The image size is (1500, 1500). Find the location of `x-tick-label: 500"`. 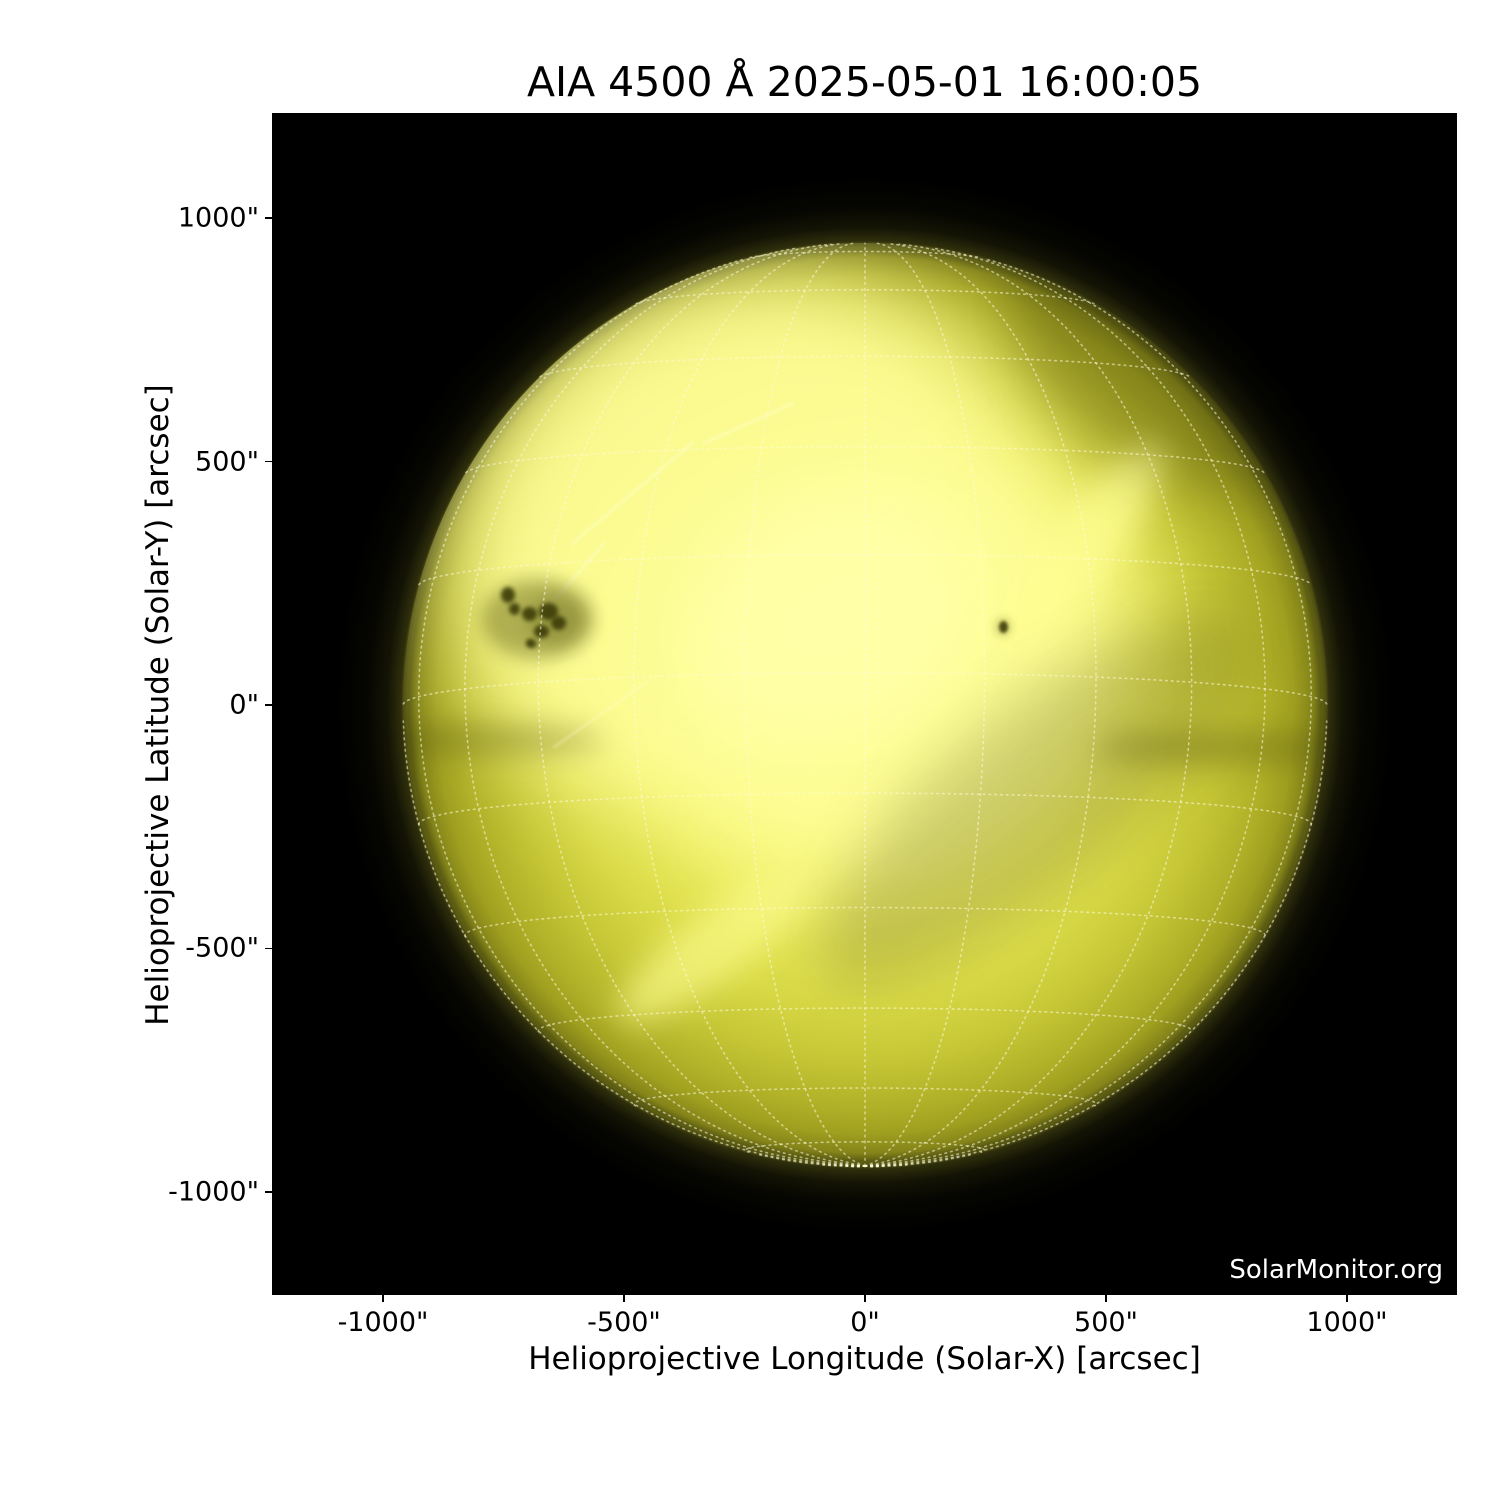

x-tick-label: 500" is located at coordinates (1106, 1322).